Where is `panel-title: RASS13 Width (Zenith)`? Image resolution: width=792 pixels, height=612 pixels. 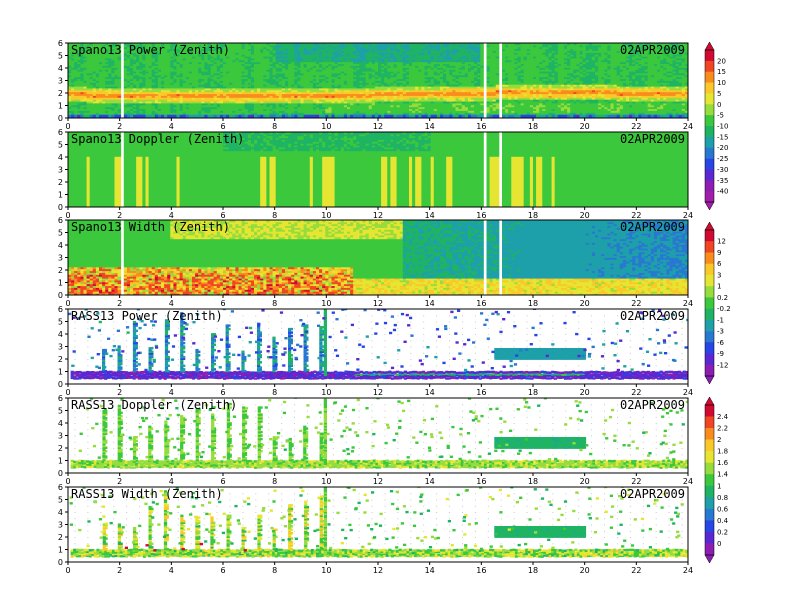 panel-title: RASS13 Width (Zenith) is located at coordinates (147, 494).